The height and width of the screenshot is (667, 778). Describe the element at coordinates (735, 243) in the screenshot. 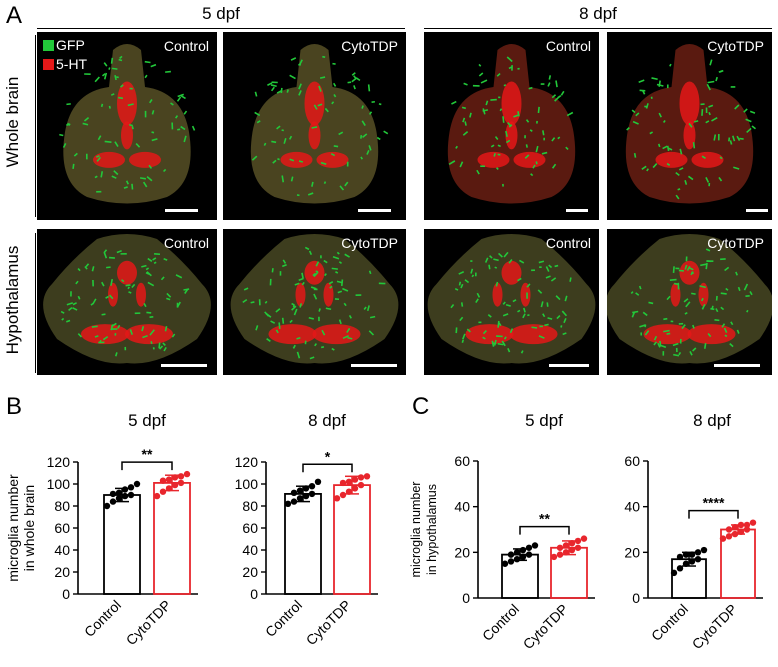

I see `tile-label: CytoTDP` at that location.